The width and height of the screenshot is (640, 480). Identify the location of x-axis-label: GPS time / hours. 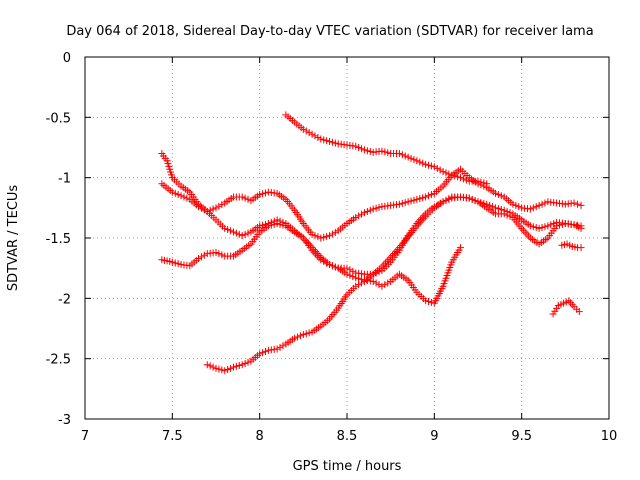
(347, 466).